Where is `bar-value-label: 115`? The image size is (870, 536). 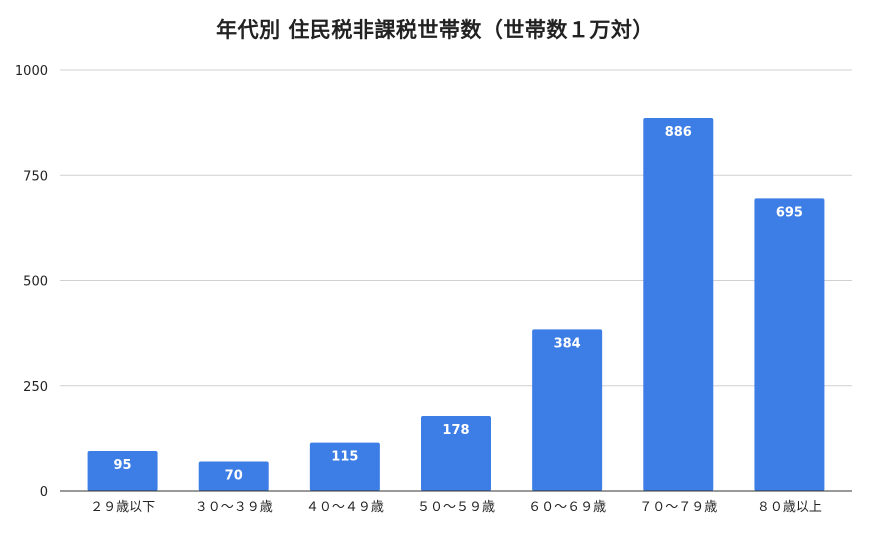 bar-value-label: 115 is located at coordinates (344, 457).